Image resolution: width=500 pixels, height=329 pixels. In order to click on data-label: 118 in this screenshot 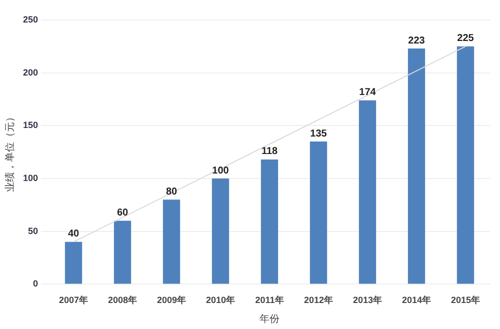, I will do `click(269, 152)`.